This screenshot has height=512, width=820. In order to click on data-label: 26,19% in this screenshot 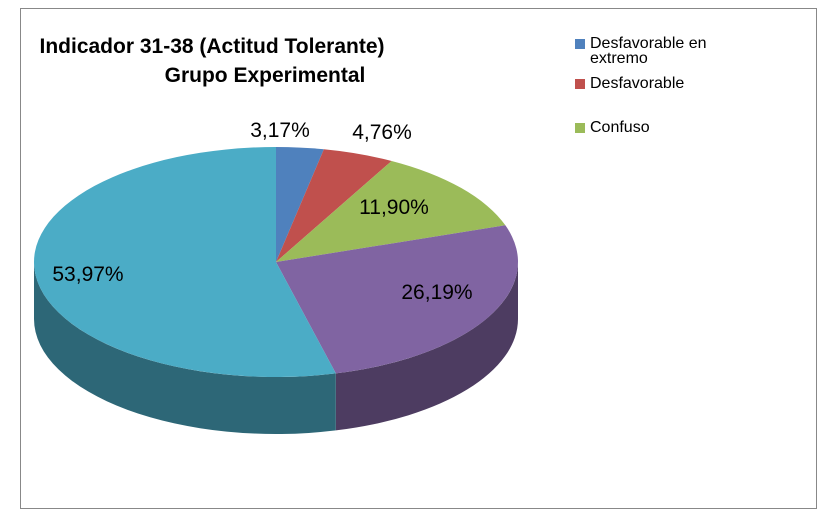, I will do `click(436, 292)`.